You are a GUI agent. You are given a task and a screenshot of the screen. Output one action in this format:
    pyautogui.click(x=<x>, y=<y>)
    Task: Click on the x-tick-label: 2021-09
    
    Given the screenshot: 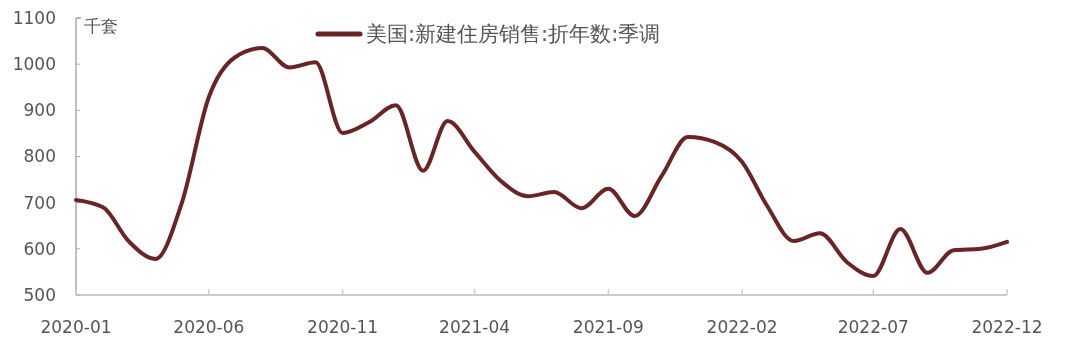 What is the action you would take?
    pyautogui.click(x=608, y=327)
    